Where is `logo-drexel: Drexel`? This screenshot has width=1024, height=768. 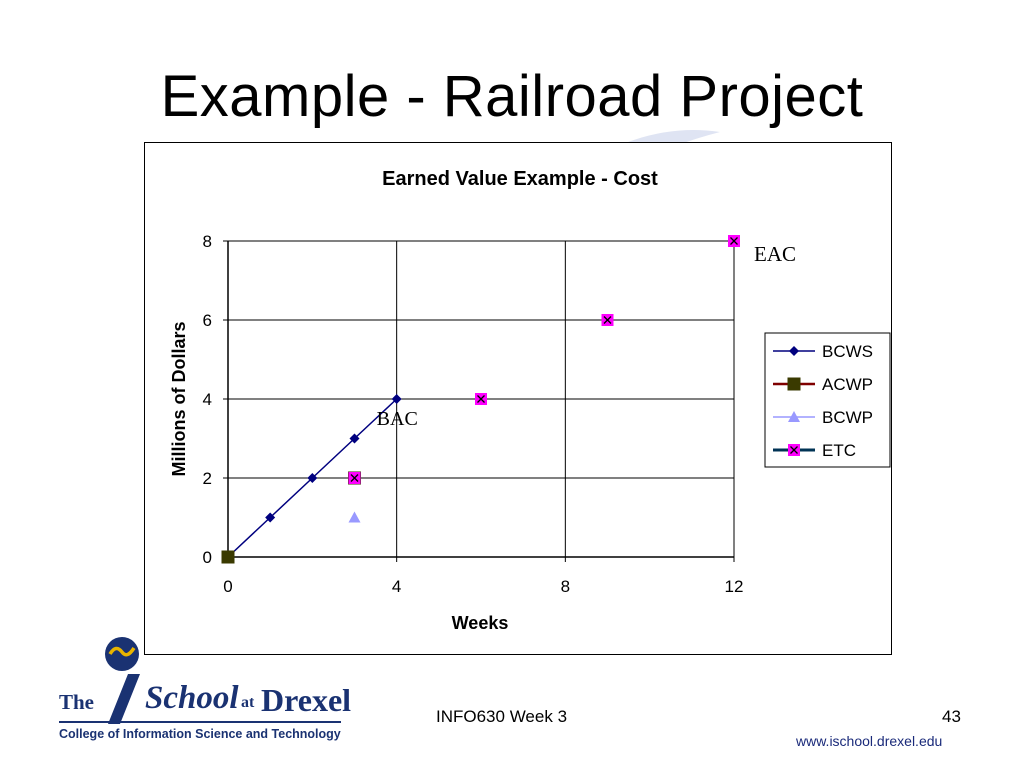
logo-drexel: Drexel is located at coordinates (306, 700).